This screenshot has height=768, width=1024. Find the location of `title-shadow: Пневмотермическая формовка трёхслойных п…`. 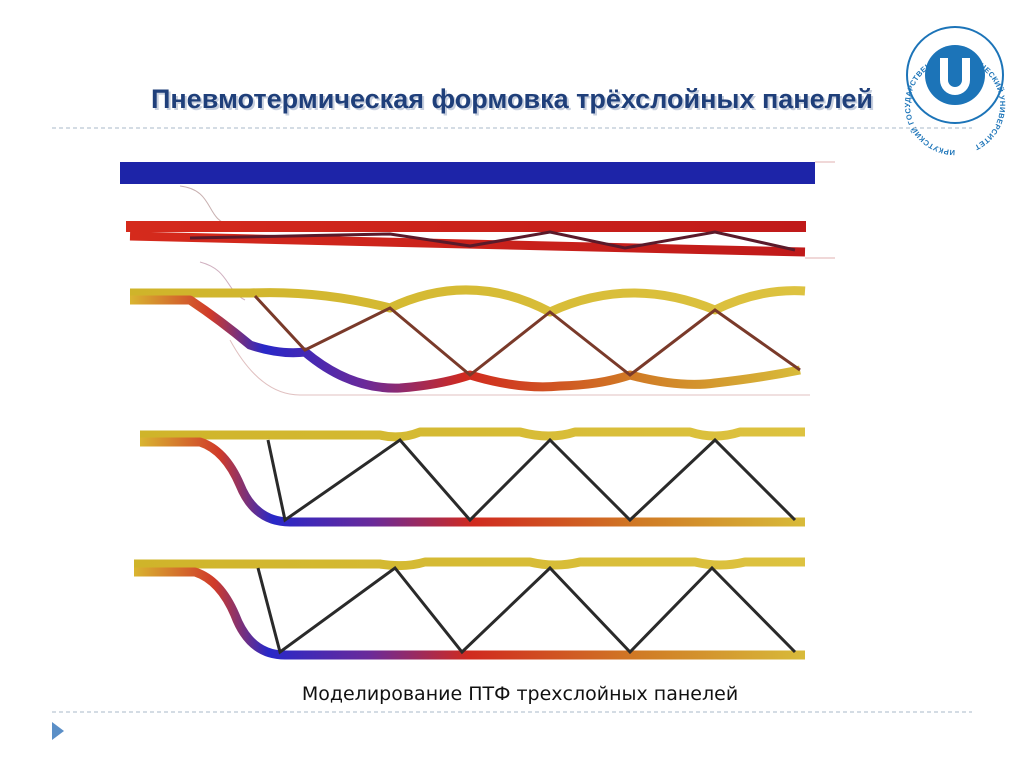

title-shadow: Пневмотермическая формовка трёхслойных п… is located at coordinates (514, 101).